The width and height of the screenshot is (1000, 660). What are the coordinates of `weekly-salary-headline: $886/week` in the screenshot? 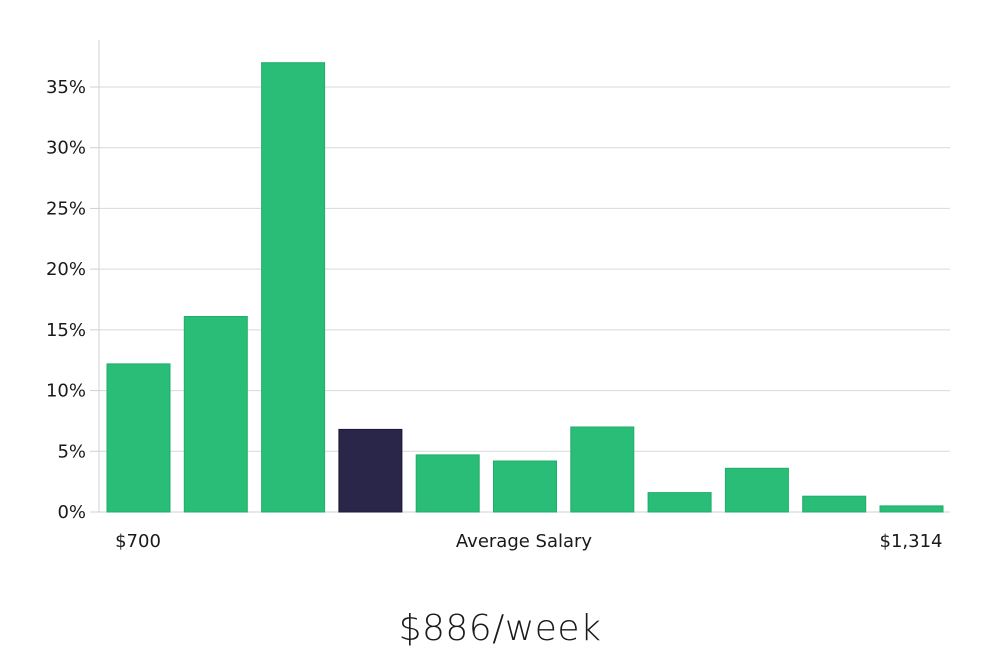 It's located at (500, 628).